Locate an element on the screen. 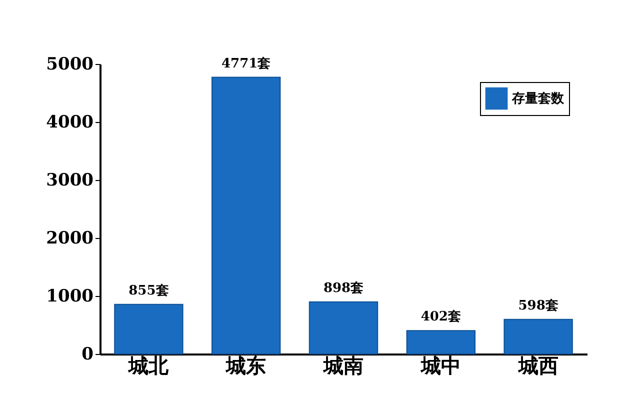 This screenshot has height=403, width=640. data-label: 855套 is located at coordinates (148, 290).